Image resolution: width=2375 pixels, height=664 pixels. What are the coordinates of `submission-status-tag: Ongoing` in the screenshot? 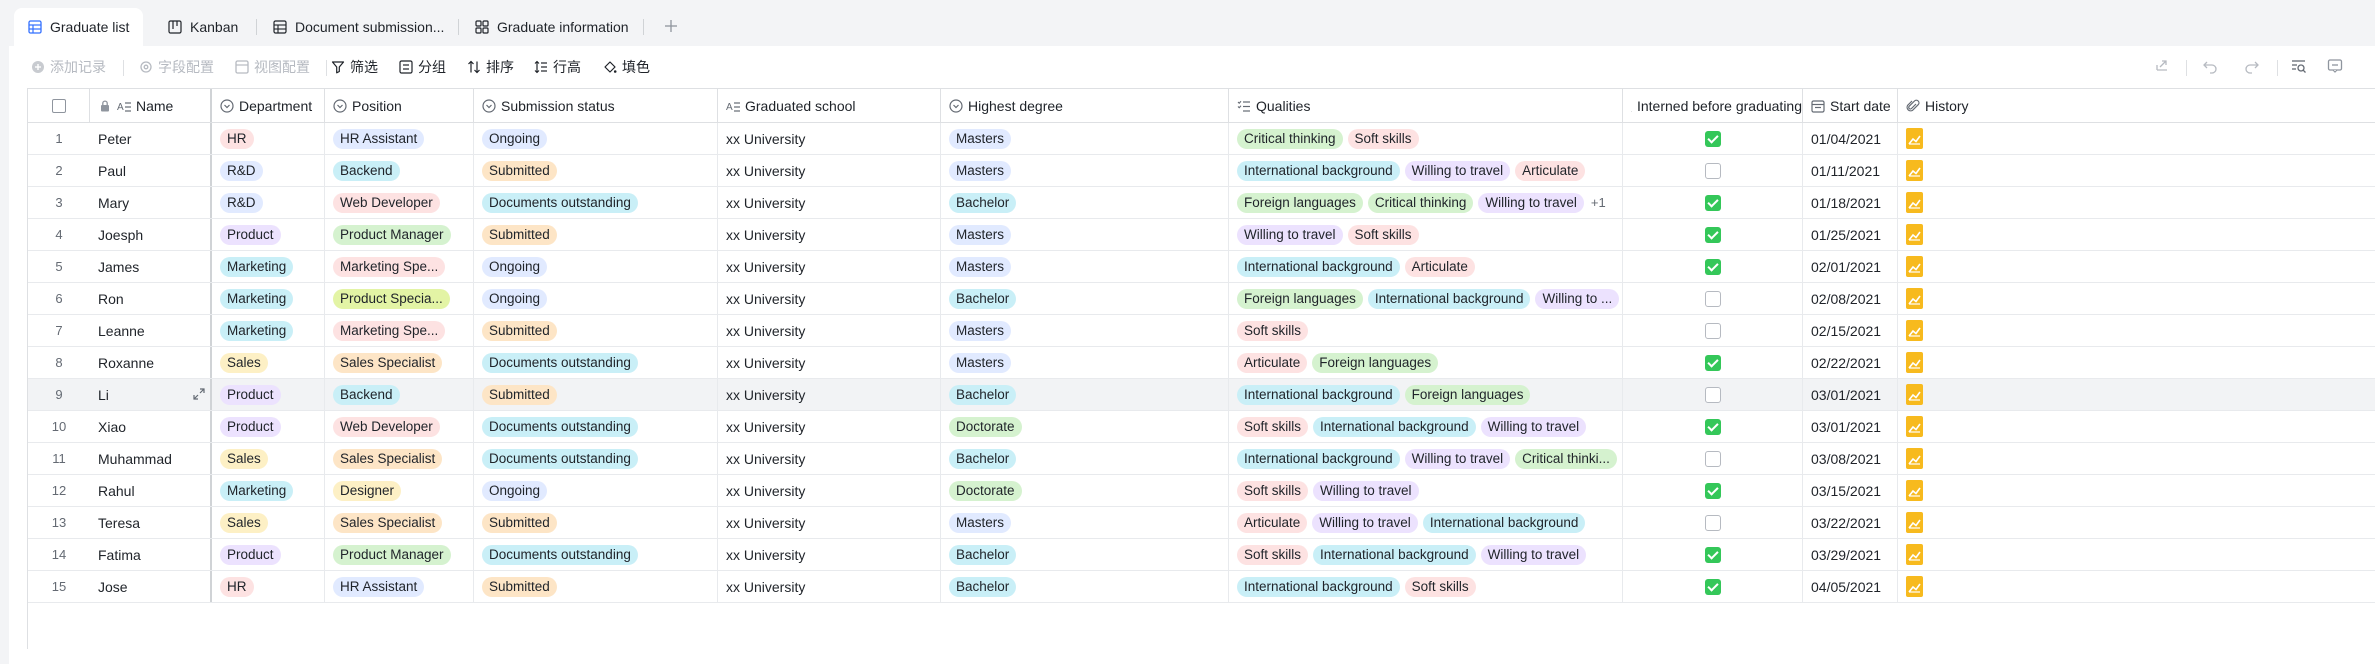 It's located at (515, 490).